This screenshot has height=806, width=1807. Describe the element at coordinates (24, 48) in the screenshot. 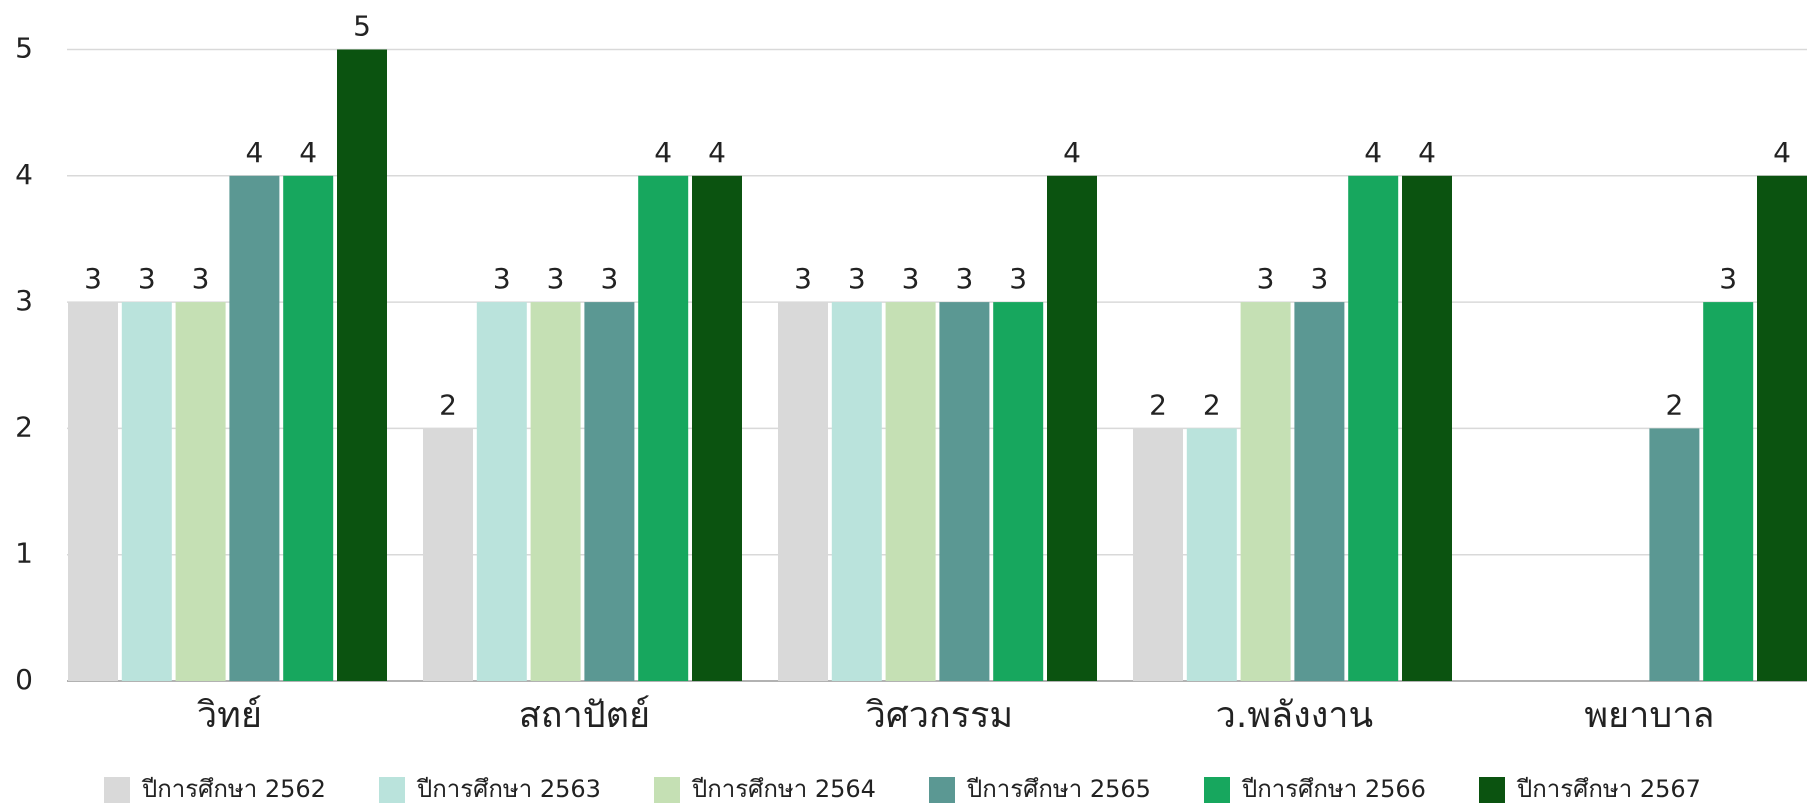

I see `y-tick-label: 5` at that location.